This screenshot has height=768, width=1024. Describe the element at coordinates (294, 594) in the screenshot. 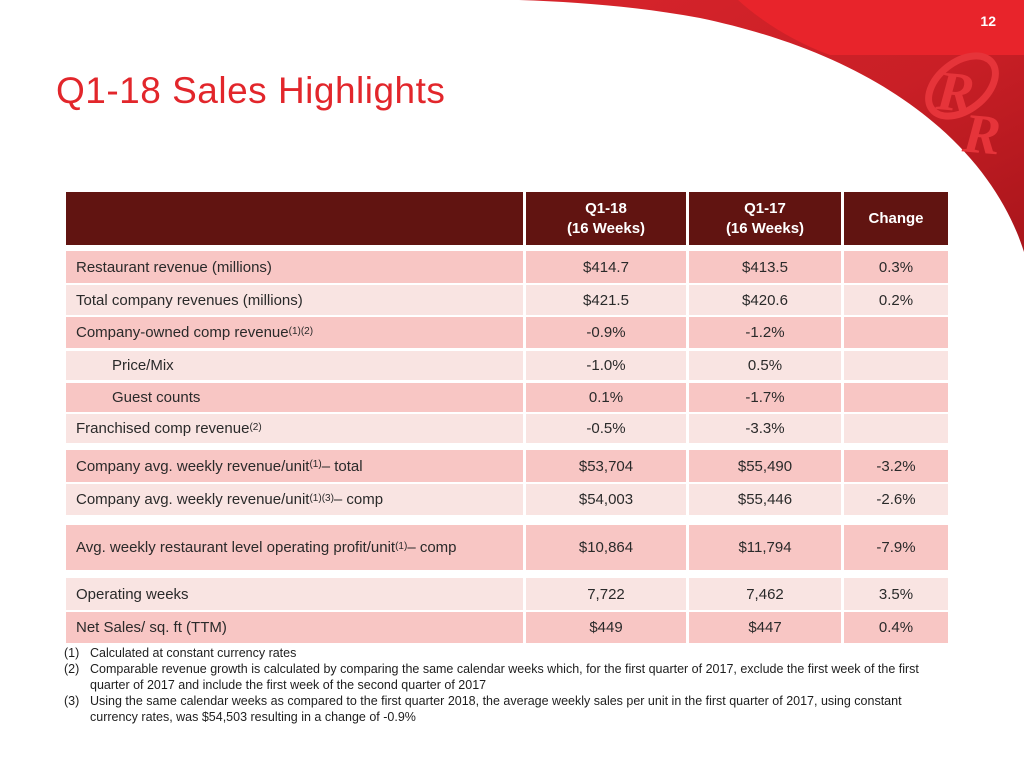

I see `row-label: Operating weeks` at that location.